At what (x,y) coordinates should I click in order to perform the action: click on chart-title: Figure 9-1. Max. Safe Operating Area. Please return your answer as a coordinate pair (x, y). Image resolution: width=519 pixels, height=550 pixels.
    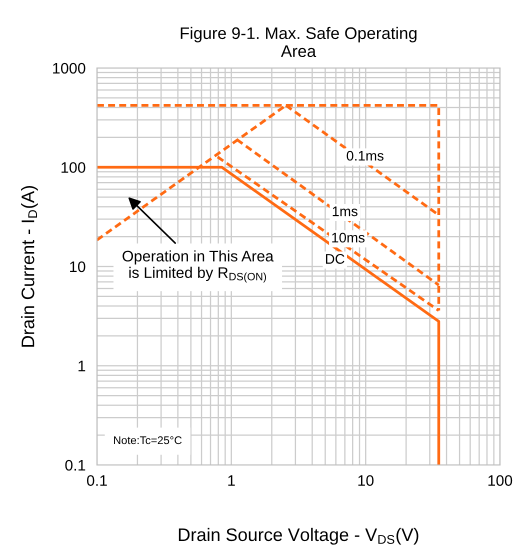
    Looking at the image, I should click on (298, 42).